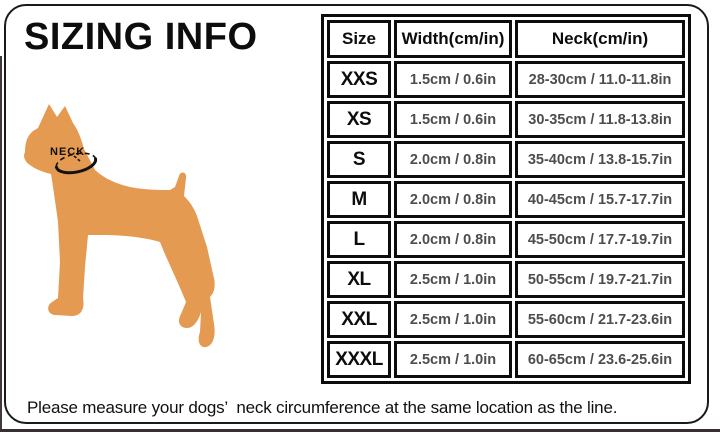 The image size is (720, 432). I want to click on neck-pointer, so click(77, 158).